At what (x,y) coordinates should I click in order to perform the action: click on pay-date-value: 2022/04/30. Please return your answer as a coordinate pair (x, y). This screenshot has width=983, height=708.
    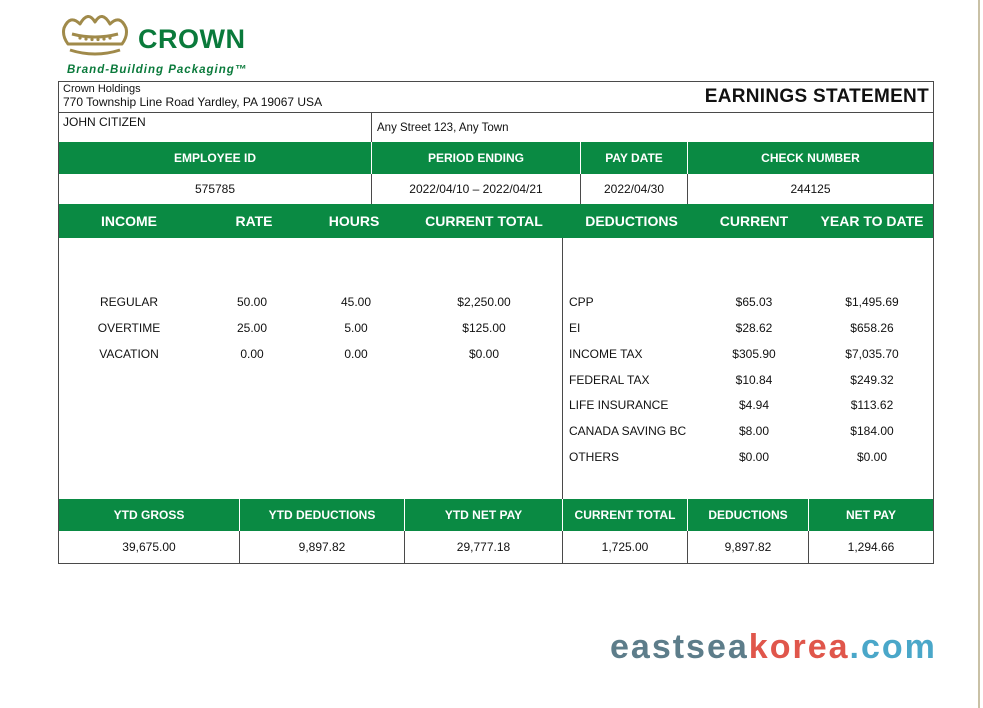
    Looking at the image, I should click on (634, 189).